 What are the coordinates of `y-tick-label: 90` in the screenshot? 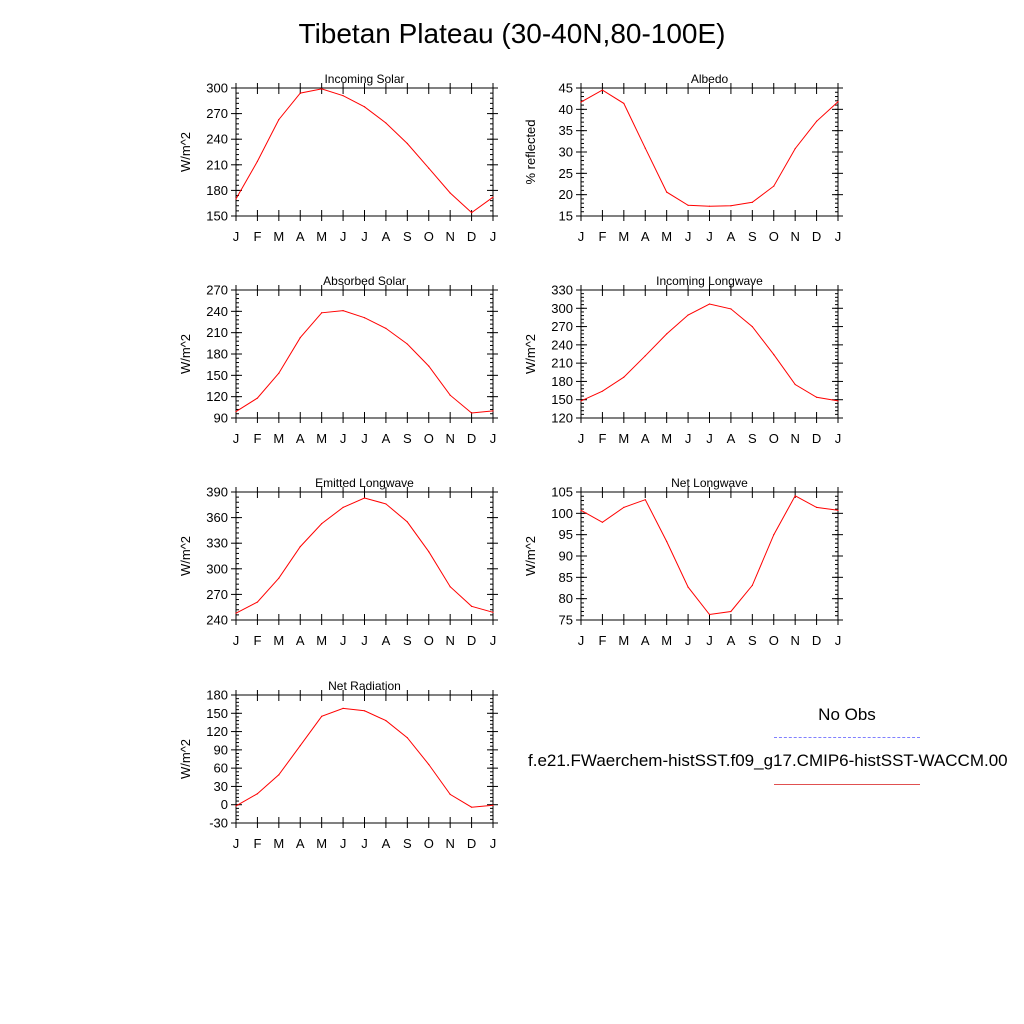 It's located at (221, 418).